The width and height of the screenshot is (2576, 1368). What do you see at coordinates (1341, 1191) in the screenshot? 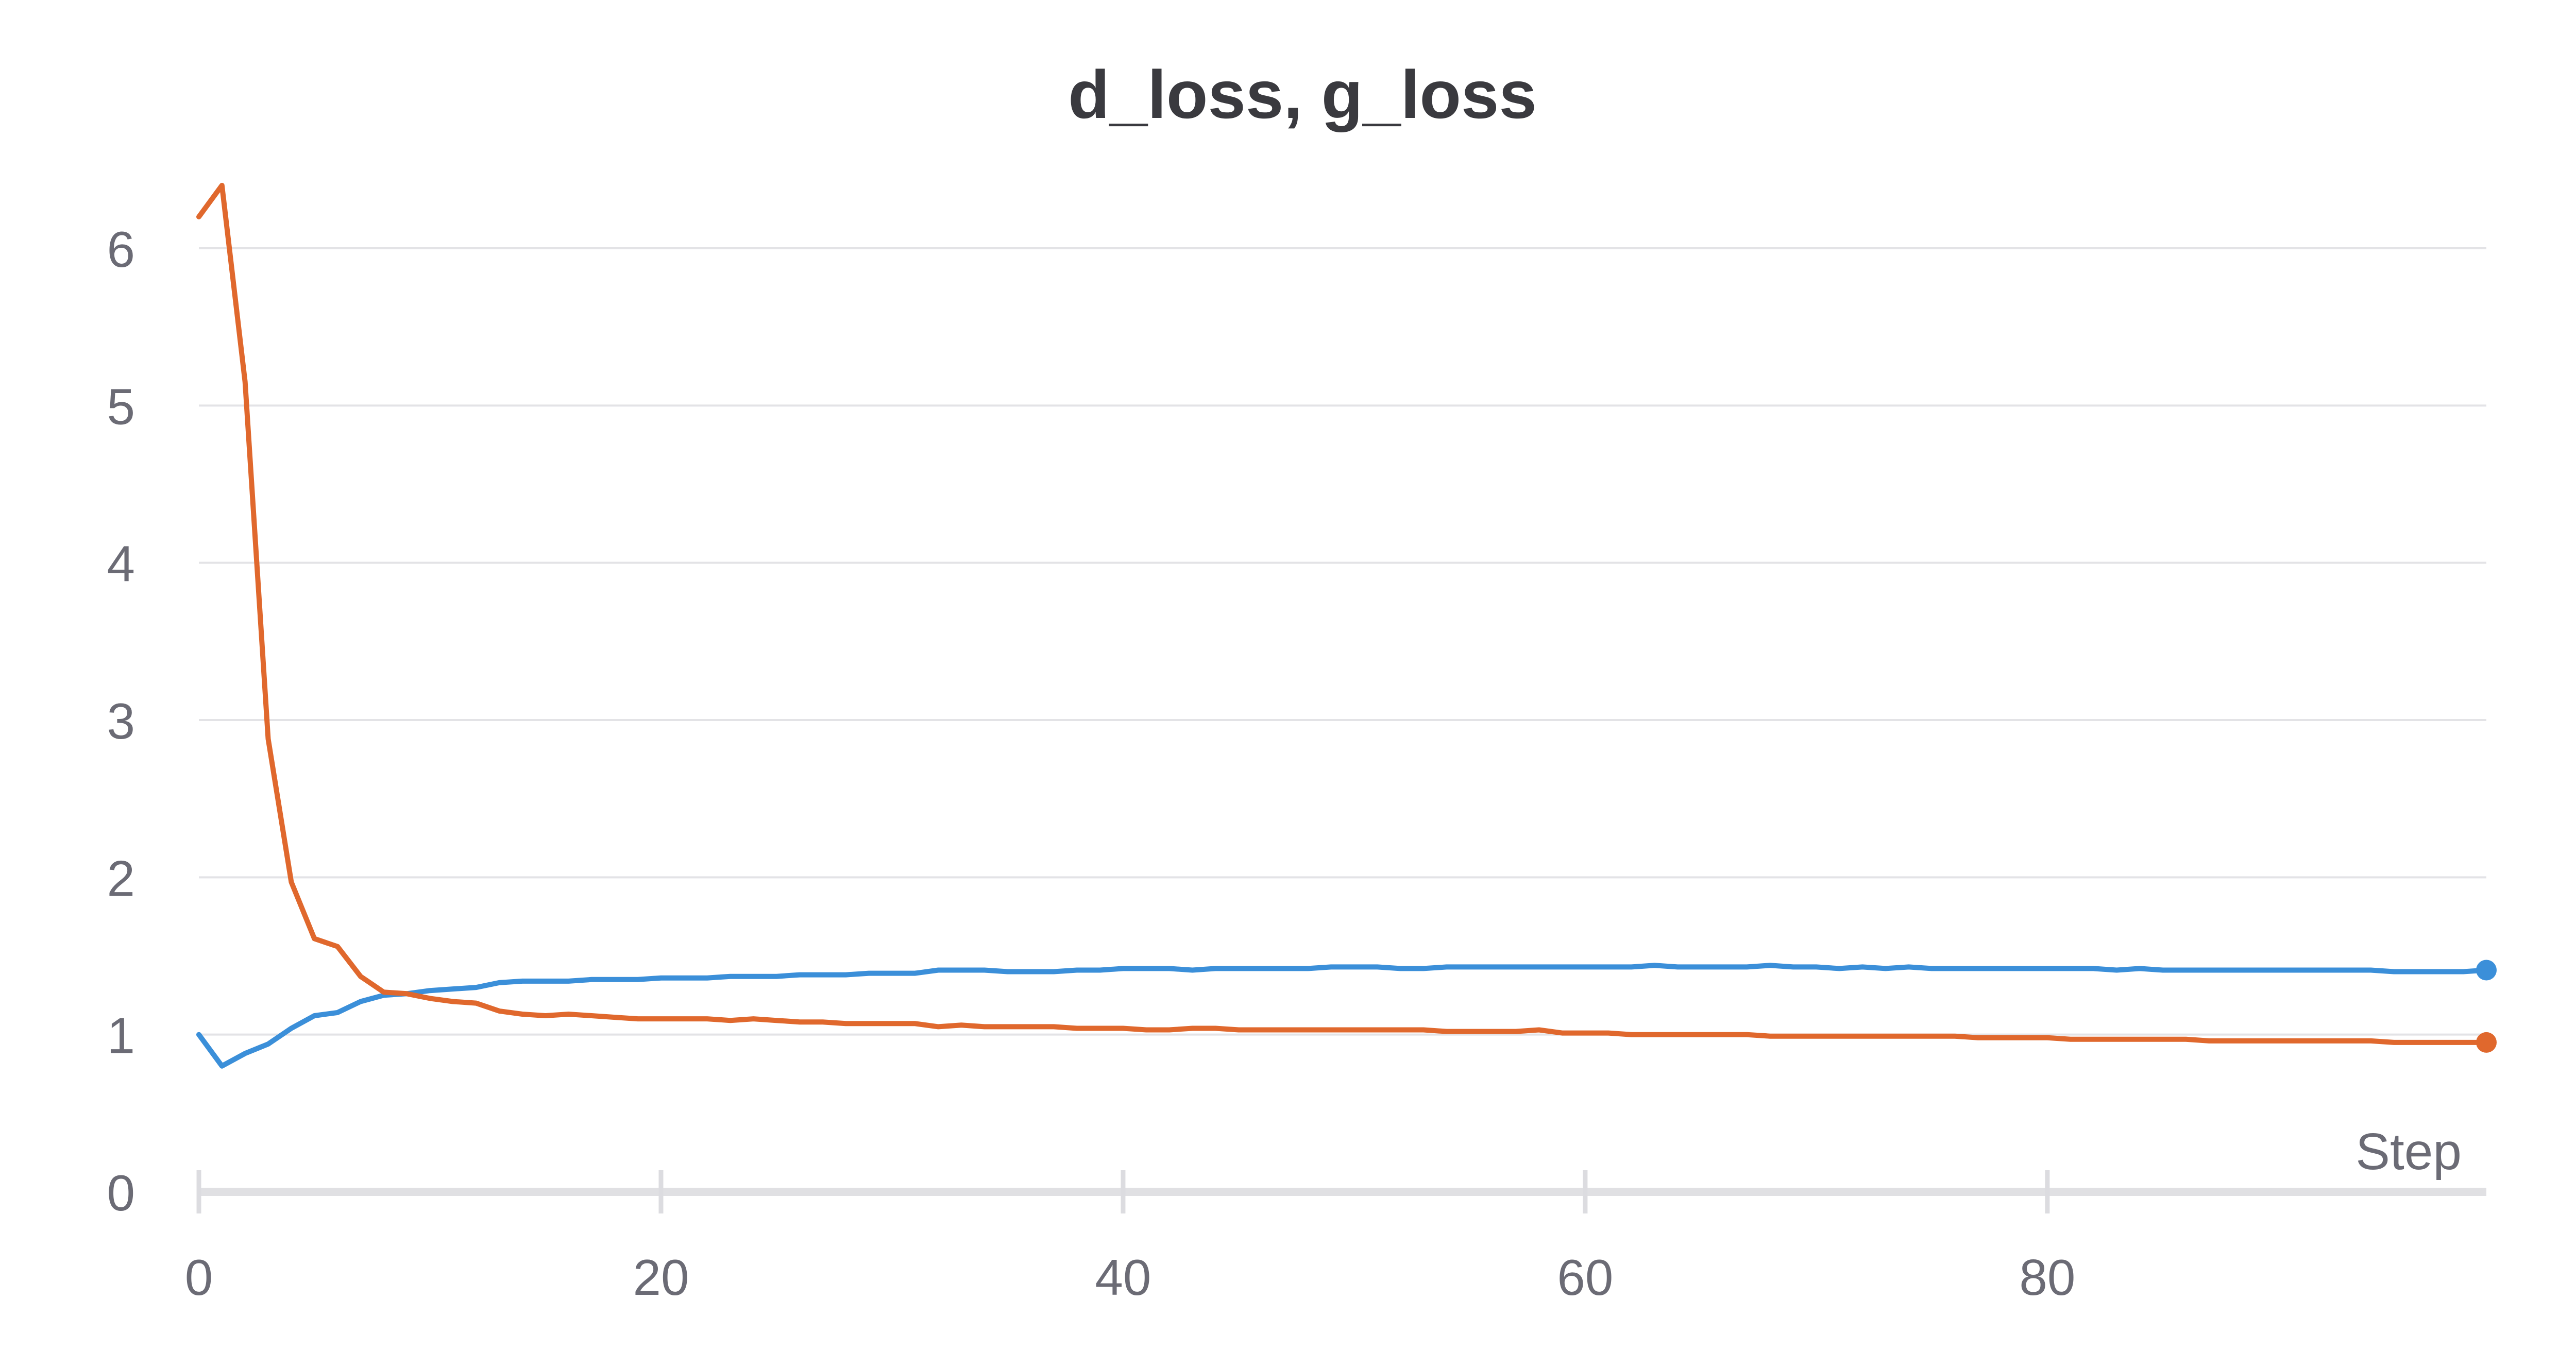
I see `x-axis` at bounding box center [1341, 1191].